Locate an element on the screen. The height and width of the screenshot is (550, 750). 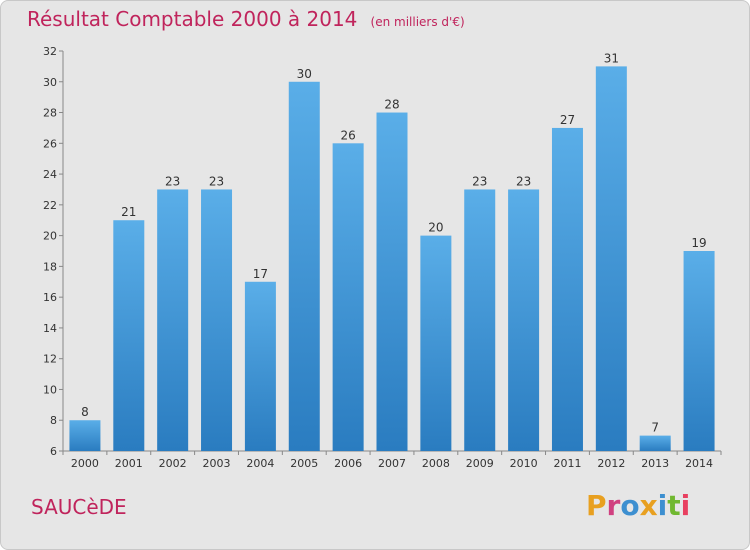
proxiti-logo: Proxiti is located at coordinates (638, 505).